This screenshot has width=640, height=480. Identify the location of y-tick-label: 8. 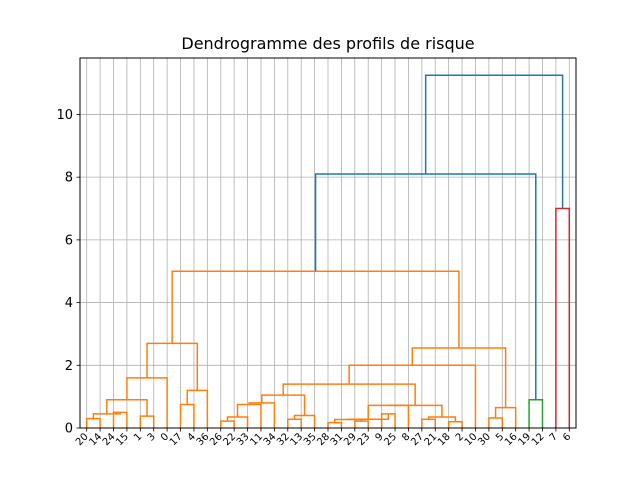
(69, 178).